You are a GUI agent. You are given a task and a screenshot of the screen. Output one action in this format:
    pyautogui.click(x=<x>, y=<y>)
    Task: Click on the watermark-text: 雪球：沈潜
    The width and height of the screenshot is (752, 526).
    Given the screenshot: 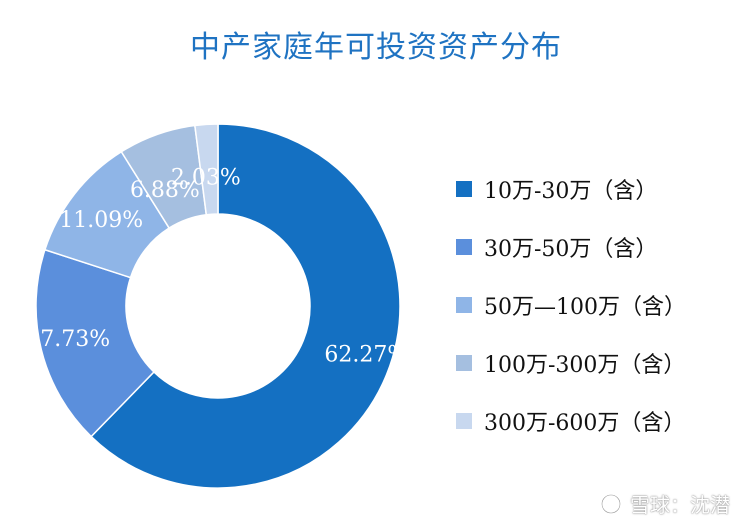 What is the action you would take?
    pyautogui.click(x=680, y=505)
    